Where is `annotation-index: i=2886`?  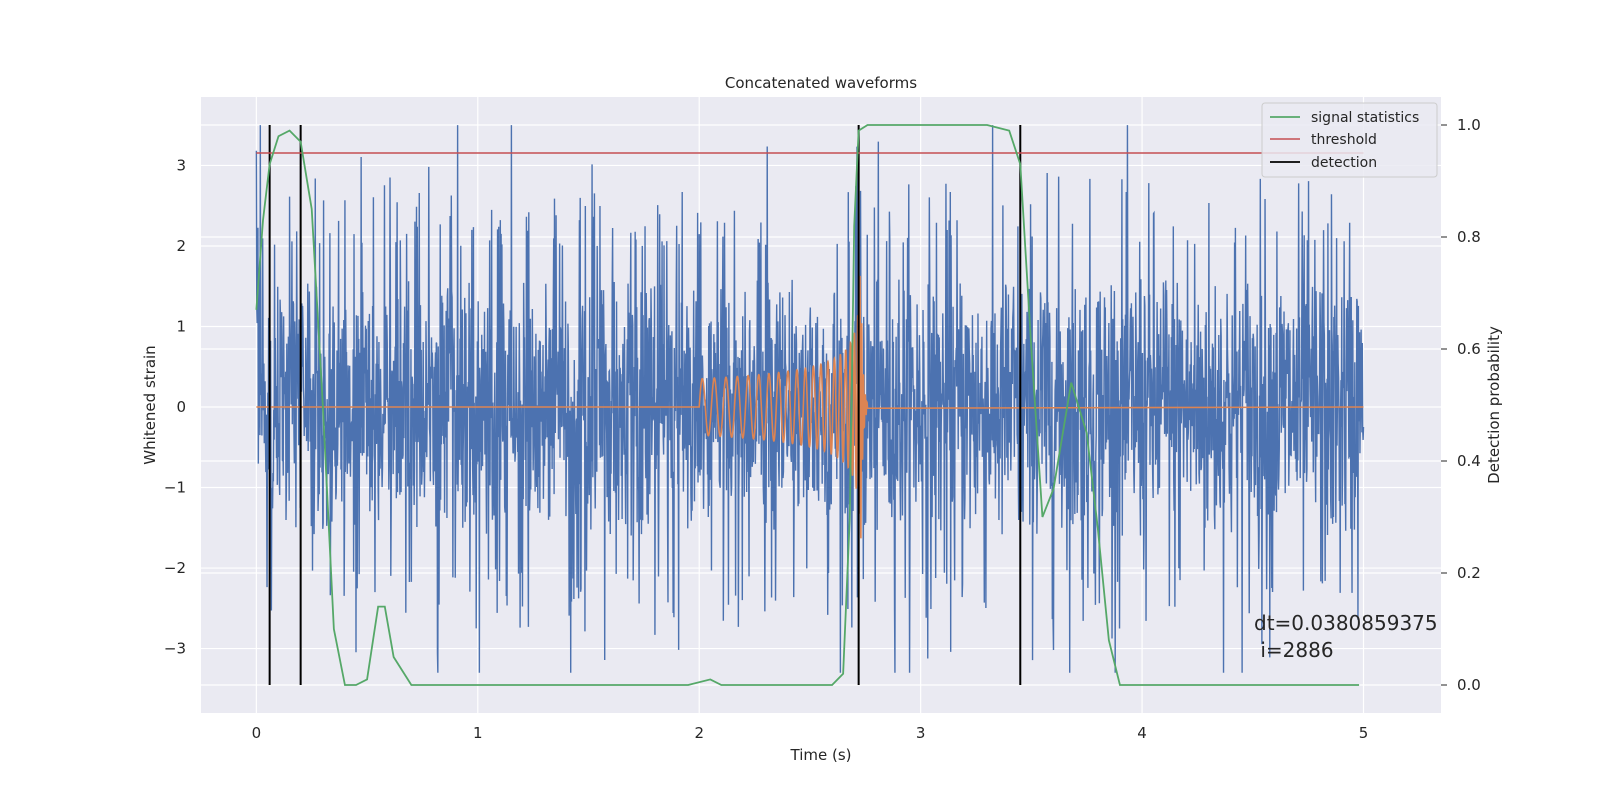 annotation-index: i=2886 is located at coordinates (1294, 650).